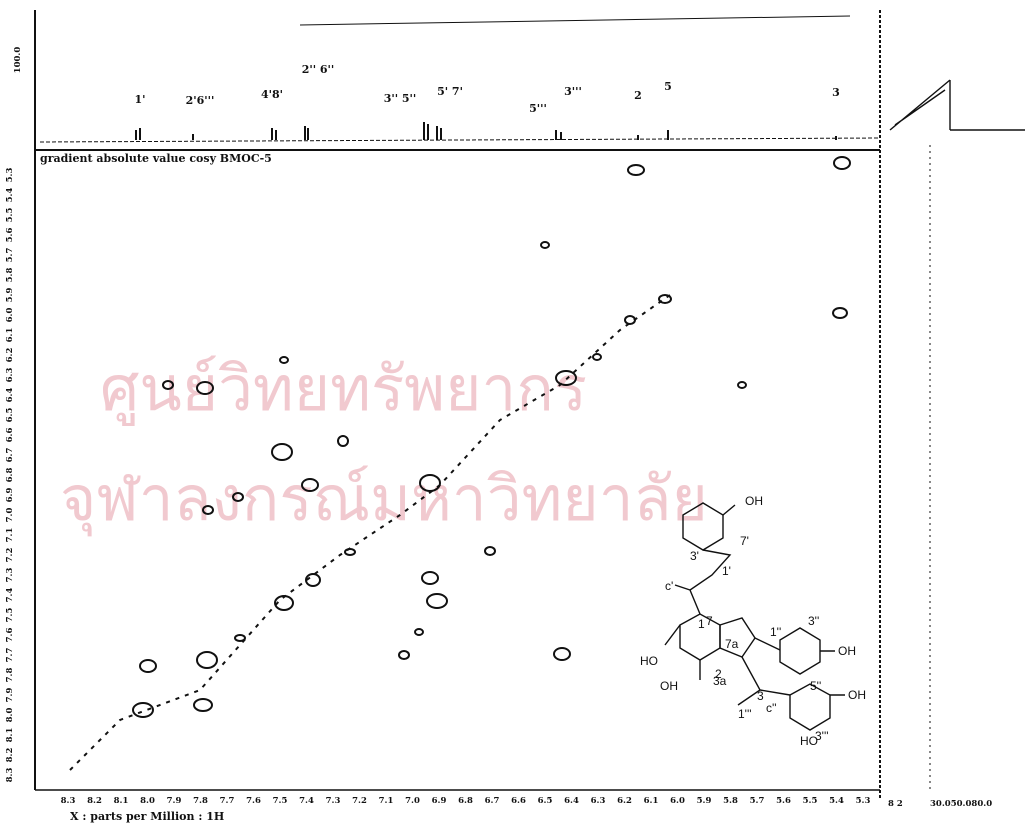 This screenshot has height=824, width=1026. I want to click on y-tick-label: 5.4, so click(10, 195).